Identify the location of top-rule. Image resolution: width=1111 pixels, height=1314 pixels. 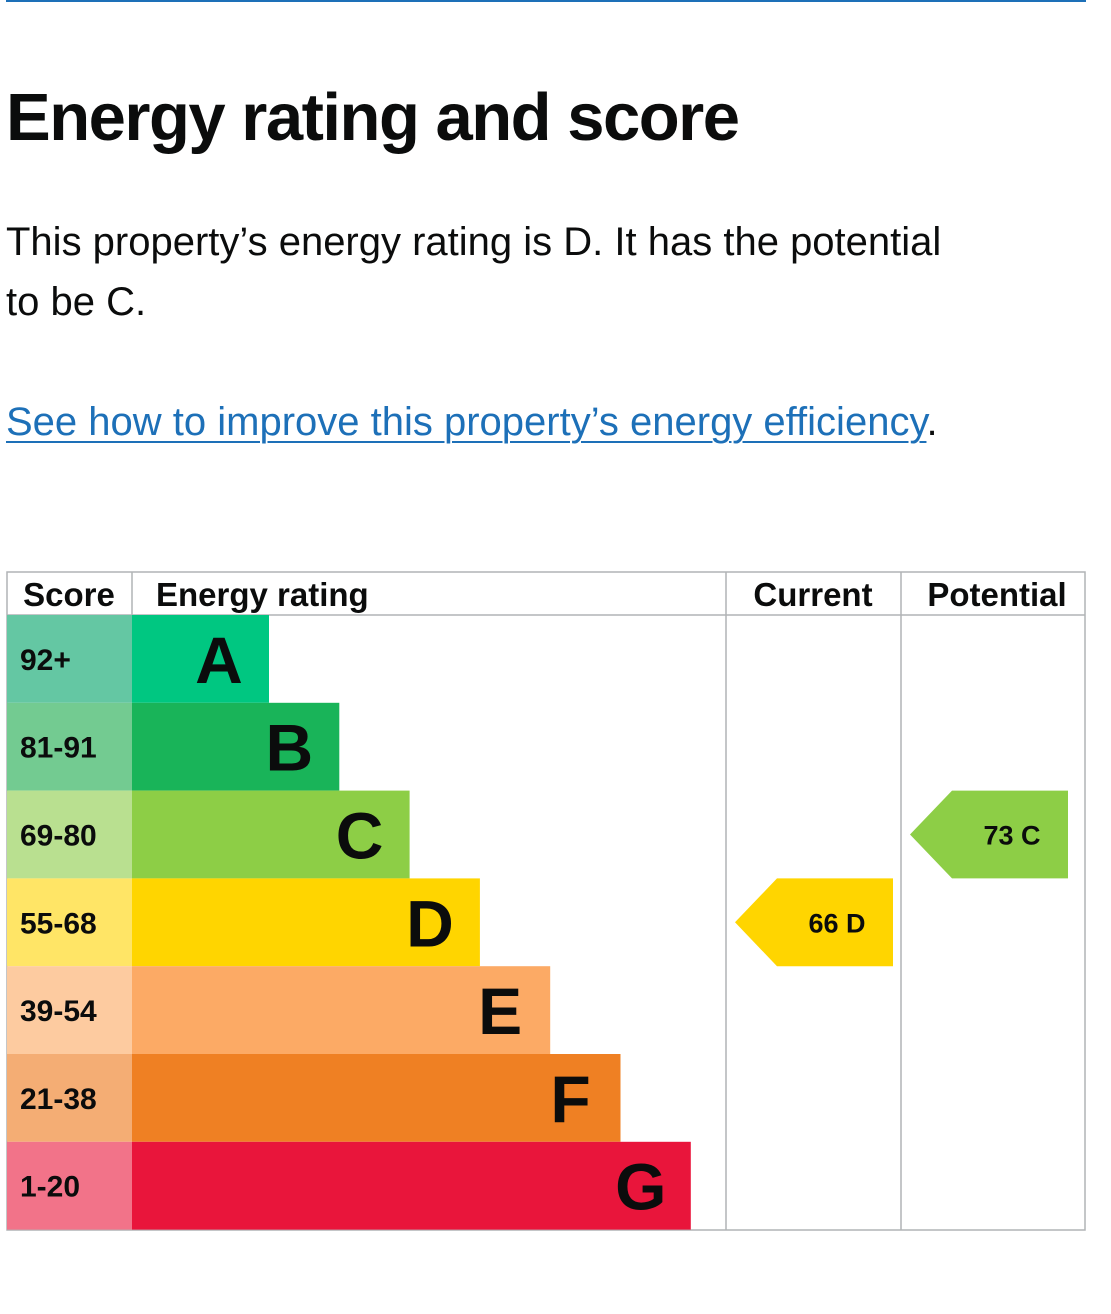
(546, 1).